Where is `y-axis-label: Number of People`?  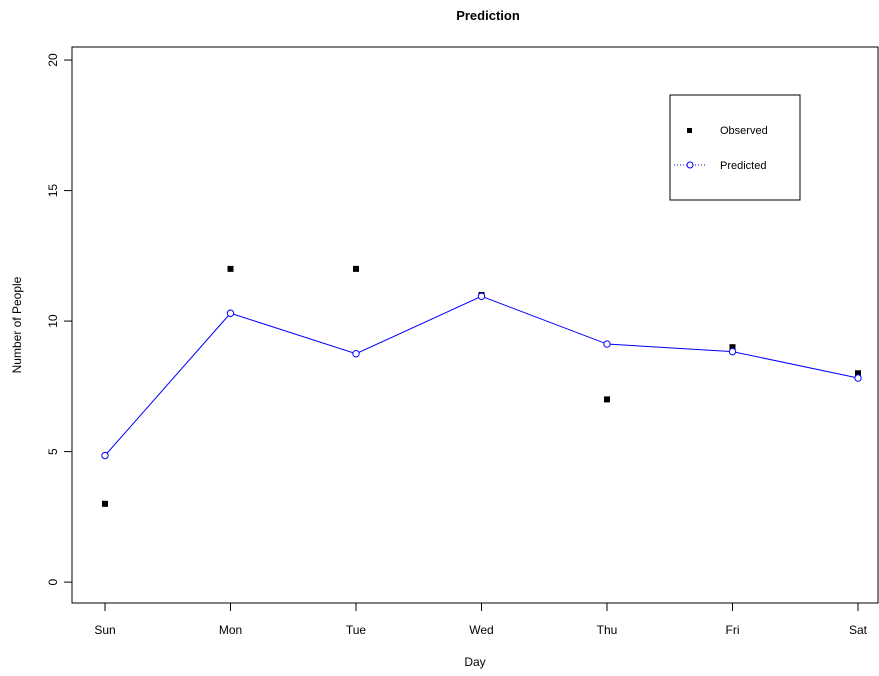
y-axis-label: Number of People is located at coordinates (17, 324).